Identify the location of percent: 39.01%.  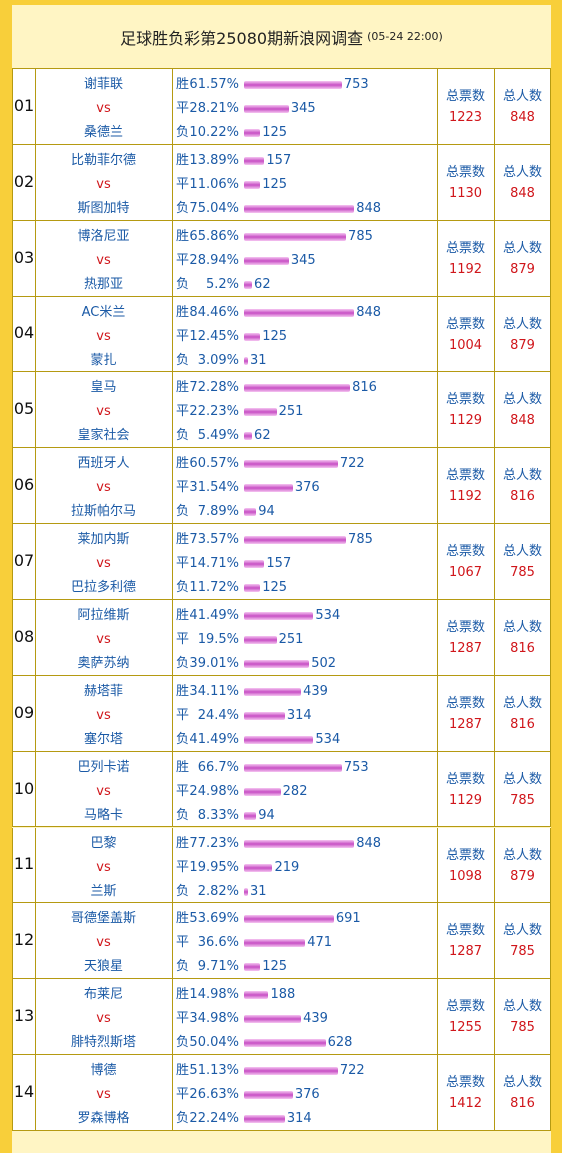
(214, 663).